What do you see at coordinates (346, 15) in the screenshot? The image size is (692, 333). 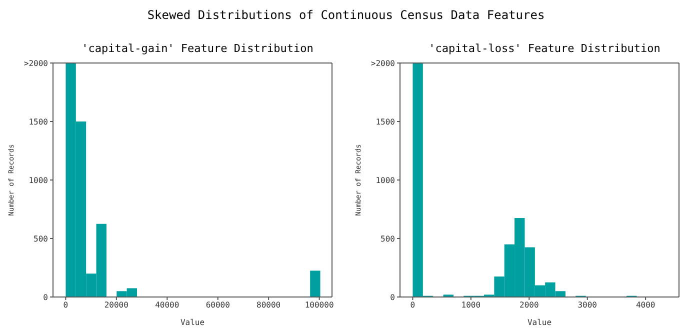 I see `text: Skewed Distributions of Continuous Census Data Features` at bounding box center [346, 15].